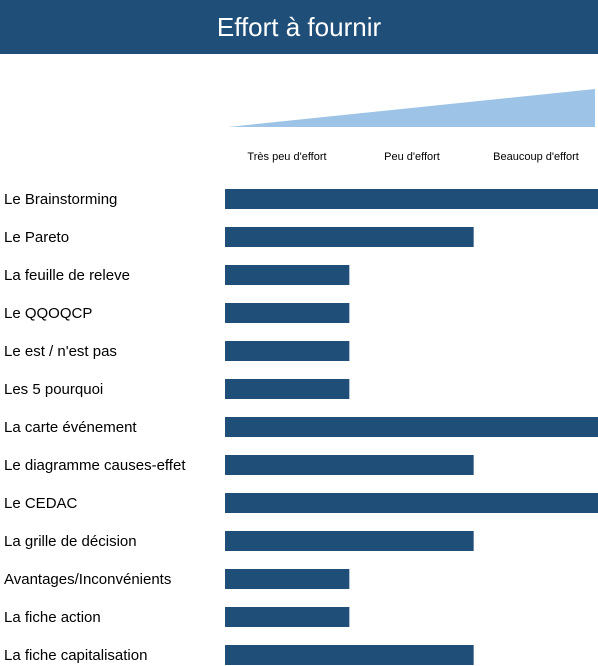 The height and width of the screenshot is (666, 598). What do you see at coordinates (95, 465) in the screenshot?
I see `category-label: Le diagramme causes-effet` at bounding box center [95, 465].